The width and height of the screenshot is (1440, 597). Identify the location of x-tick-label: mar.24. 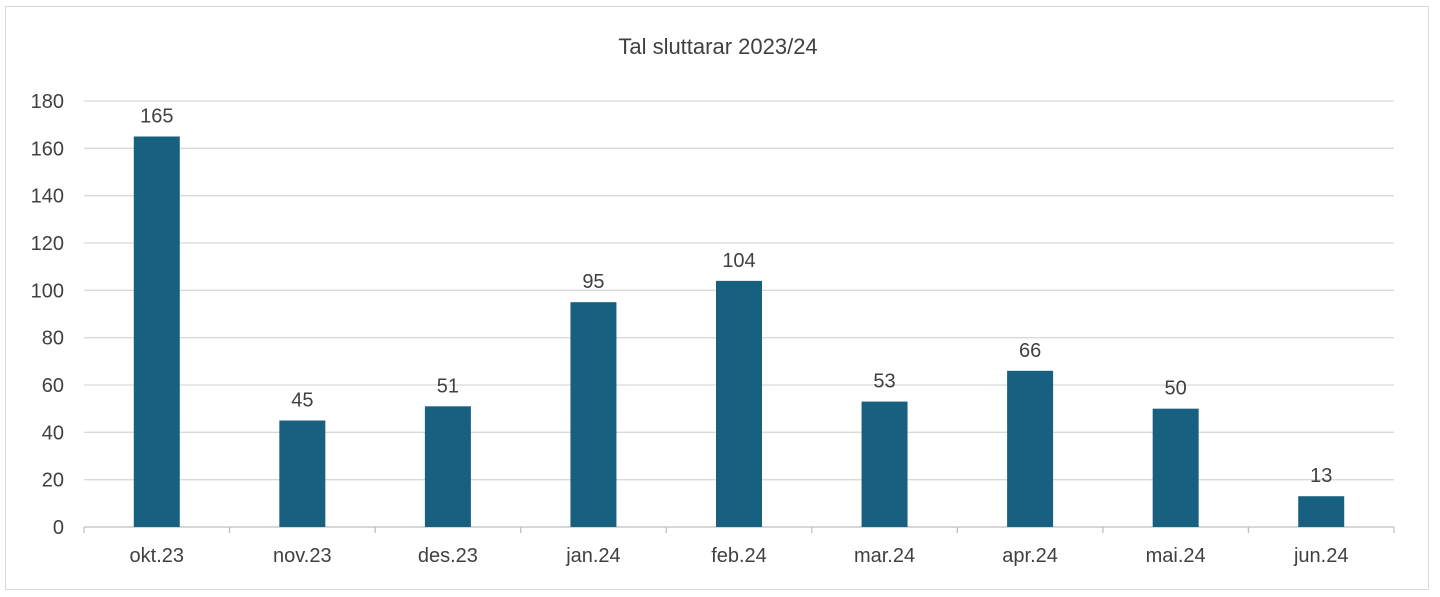
(884, 556).